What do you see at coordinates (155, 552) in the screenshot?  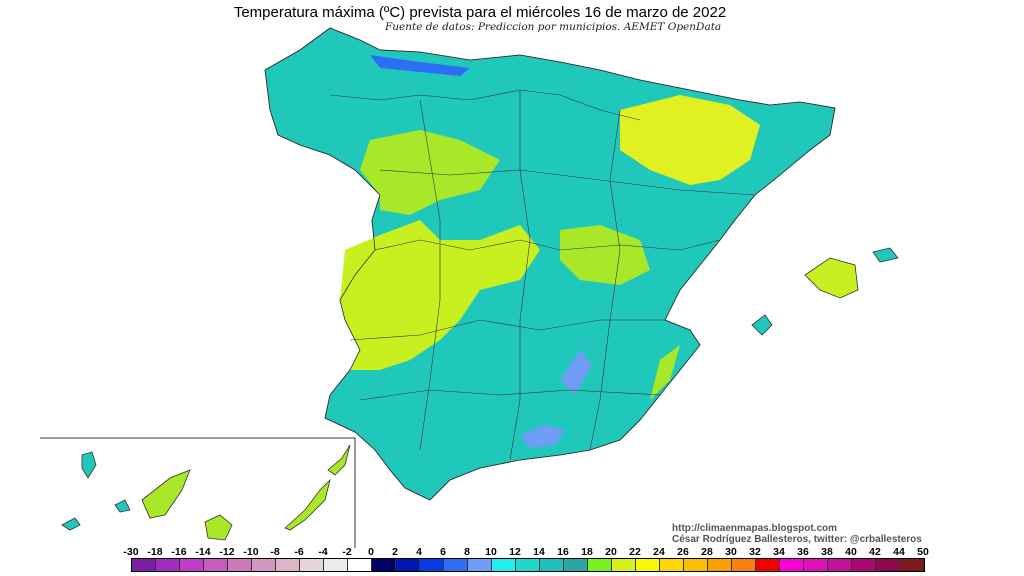 I see `legend-label: -18` at bounding box center [155, 552].